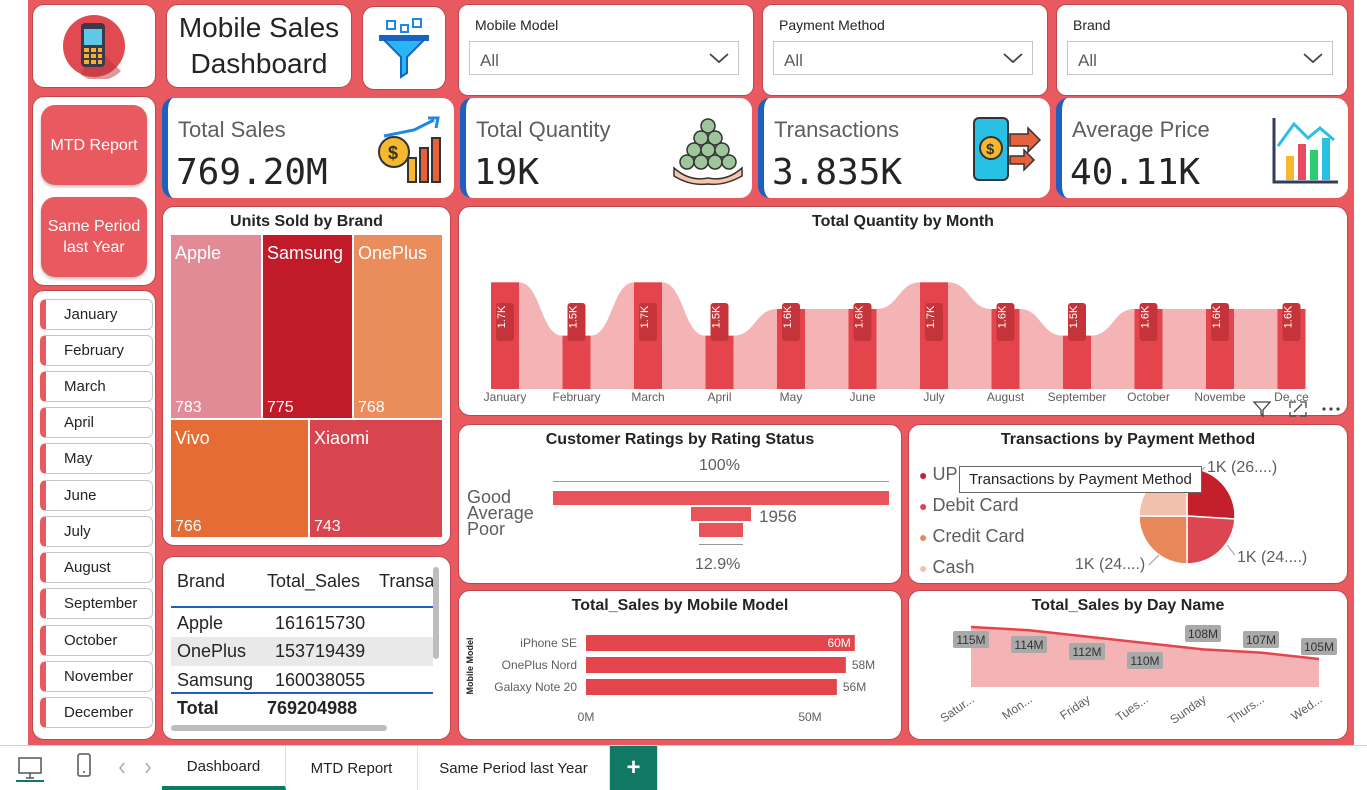 The width and height of the screenshot is (1367, 790). I want to click on cell-total-sales: 161615730, so click(320, 623).